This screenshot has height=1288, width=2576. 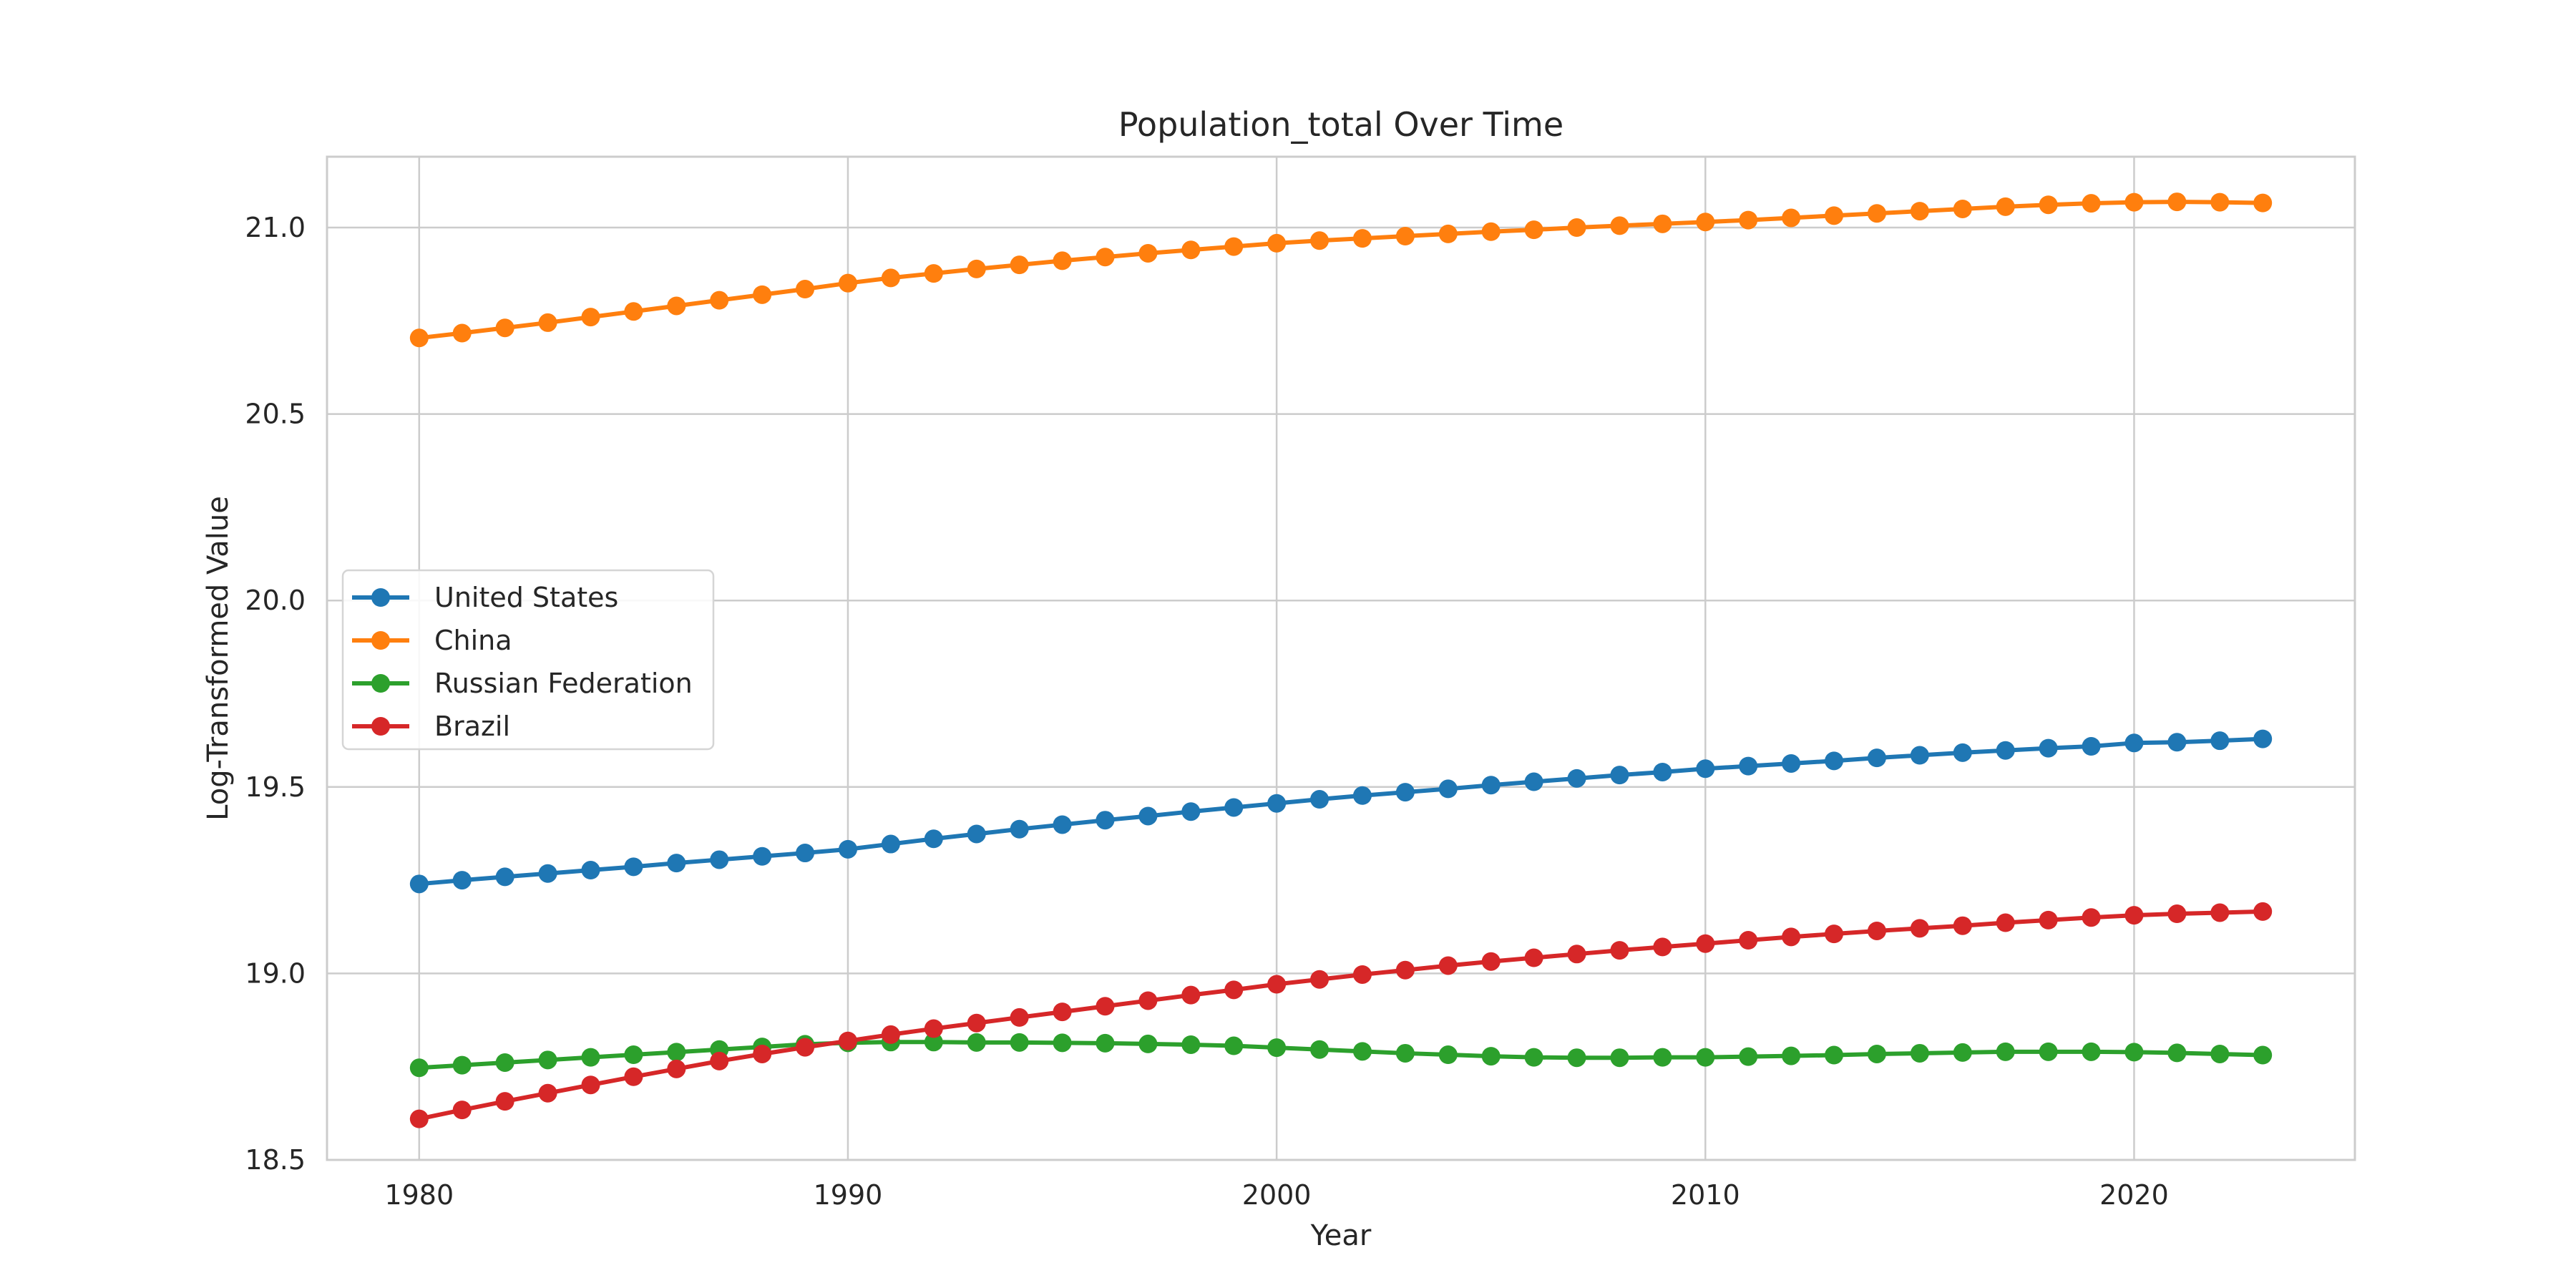 What do you see at coordinates (1276, 1195) in the screenshot?
I see `x-axis-ticks: 1980 1990 2000 2010 2020` at bounding box center [1276, 1195].